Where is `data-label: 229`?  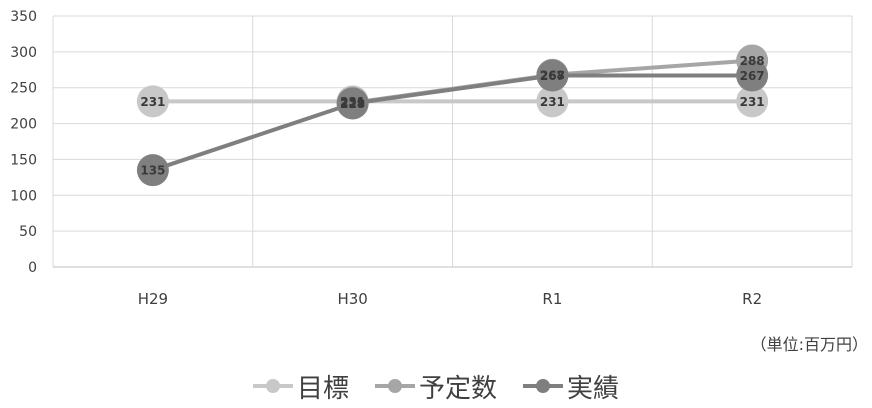 data-label: 229 is located at coordinates (352, 103).